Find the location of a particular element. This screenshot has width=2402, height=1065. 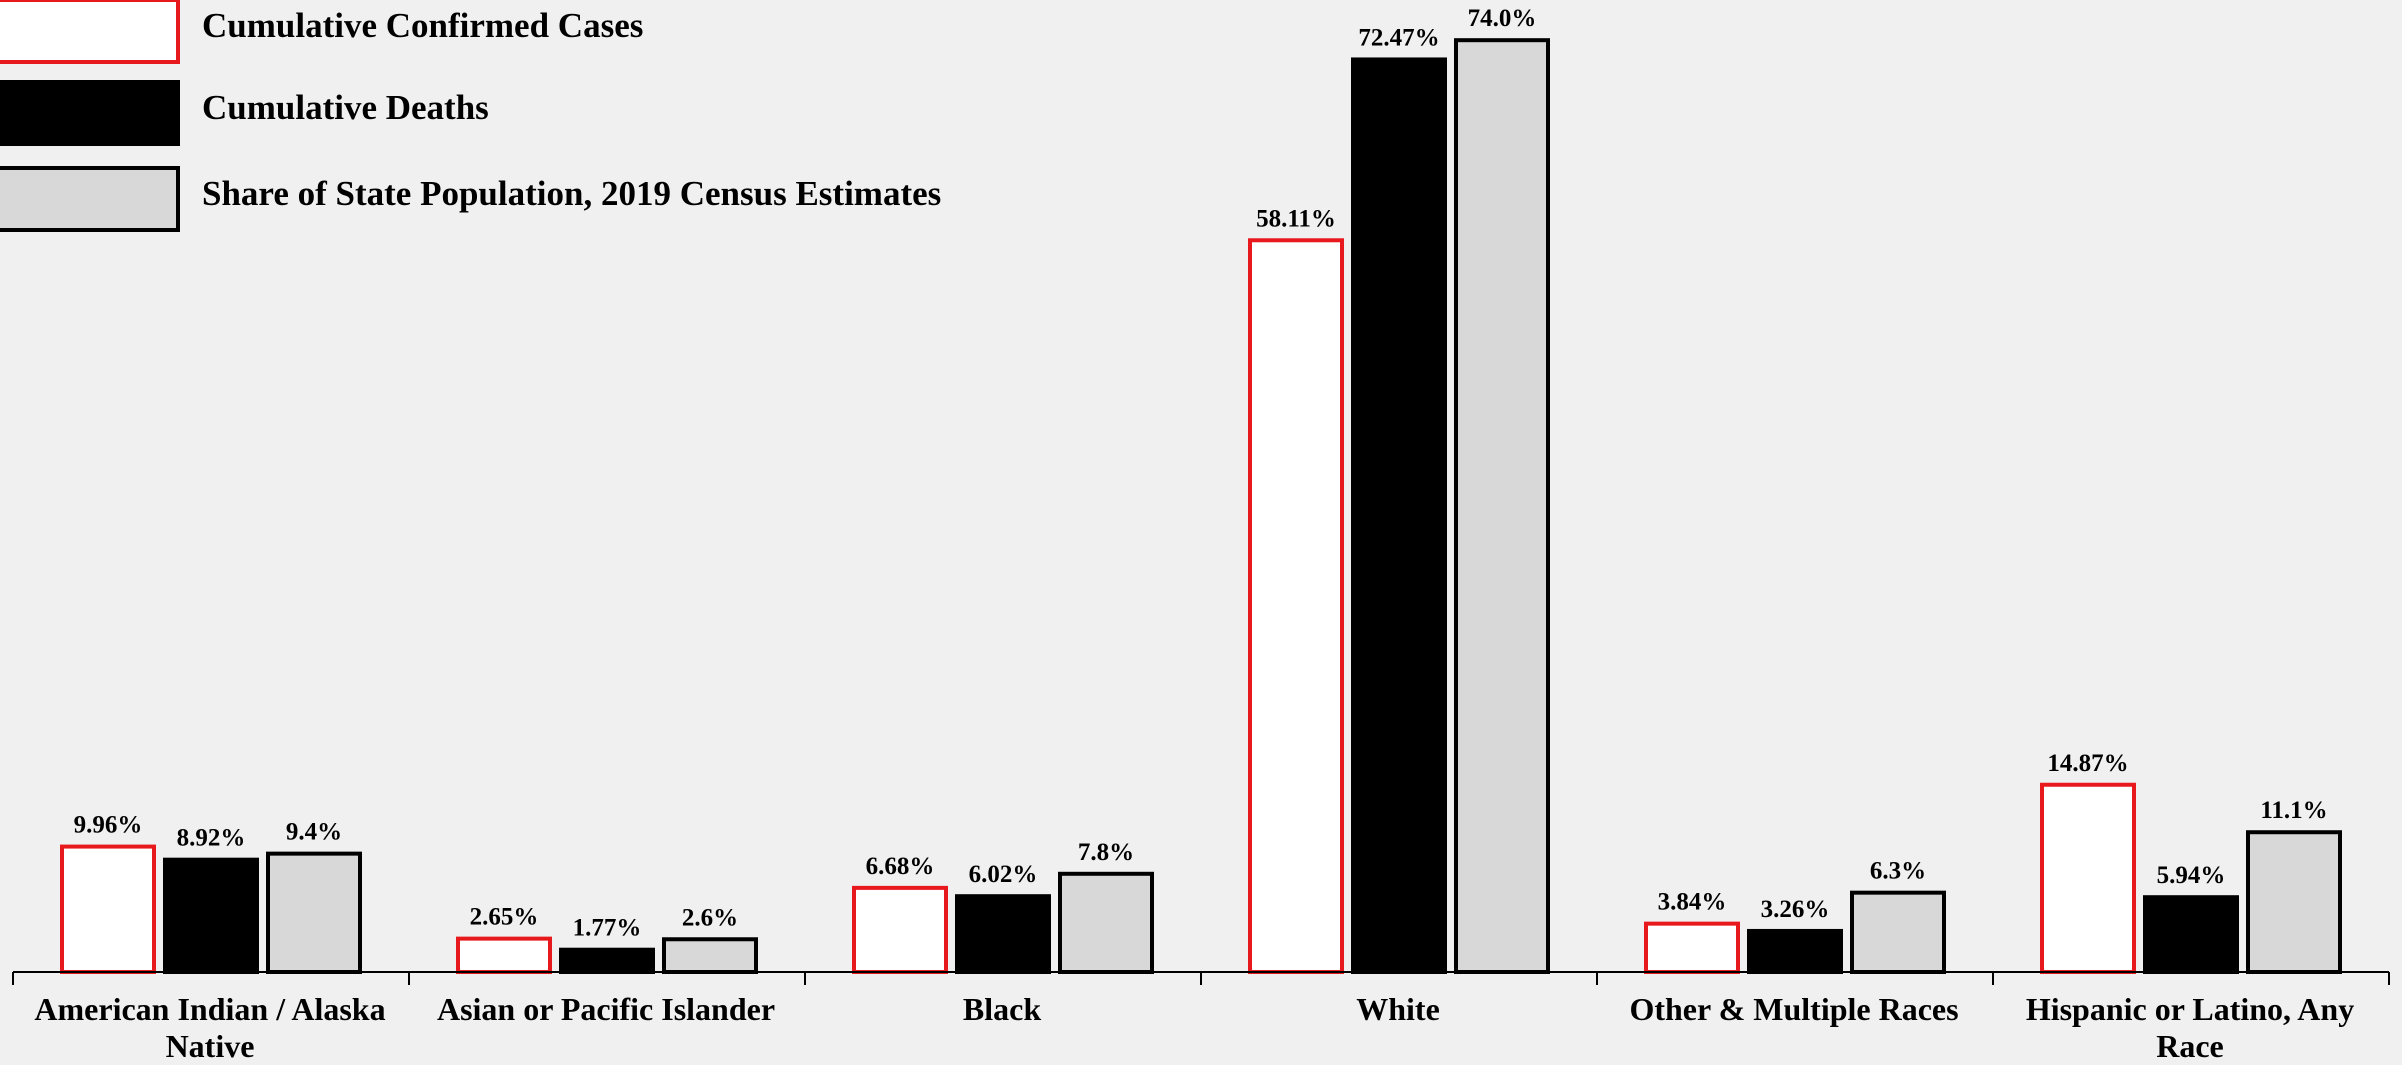

data-label-cumulative-confirmed-cases-american-indian-alaska-native: 9.96% is located at coordinates (108, 825).